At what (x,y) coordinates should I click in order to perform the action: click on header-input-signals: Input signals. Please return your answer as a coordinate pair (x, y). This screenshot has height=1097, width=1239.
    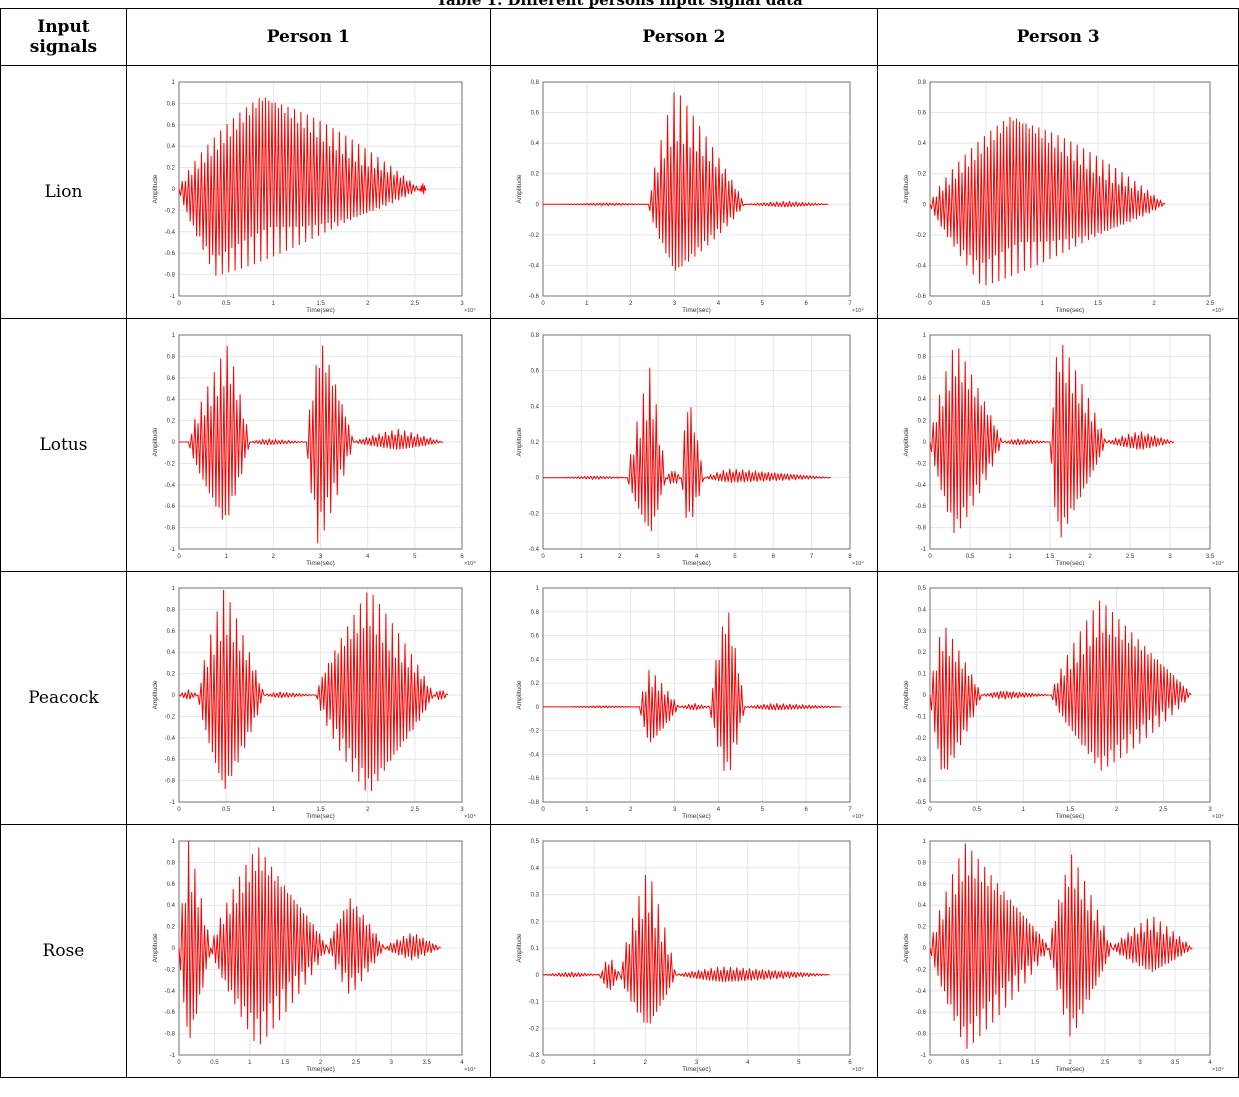
    Looking at the image, I should click on (63, 37).